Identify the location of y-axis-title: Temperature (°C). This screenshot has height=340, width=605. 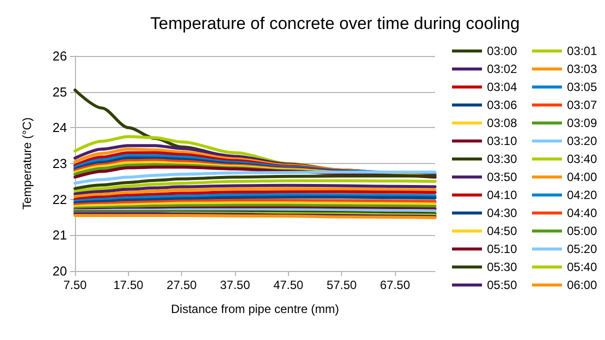
(27, 163).